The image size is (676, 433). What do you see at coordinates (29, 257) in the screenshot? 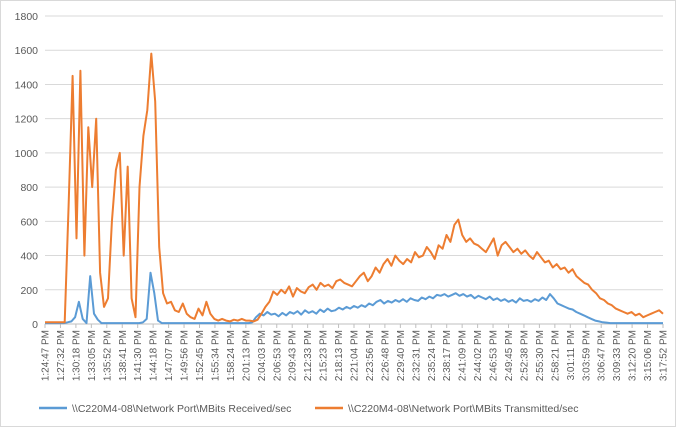
I see `y-tick-label: 400` at bounding box center [29, 257].